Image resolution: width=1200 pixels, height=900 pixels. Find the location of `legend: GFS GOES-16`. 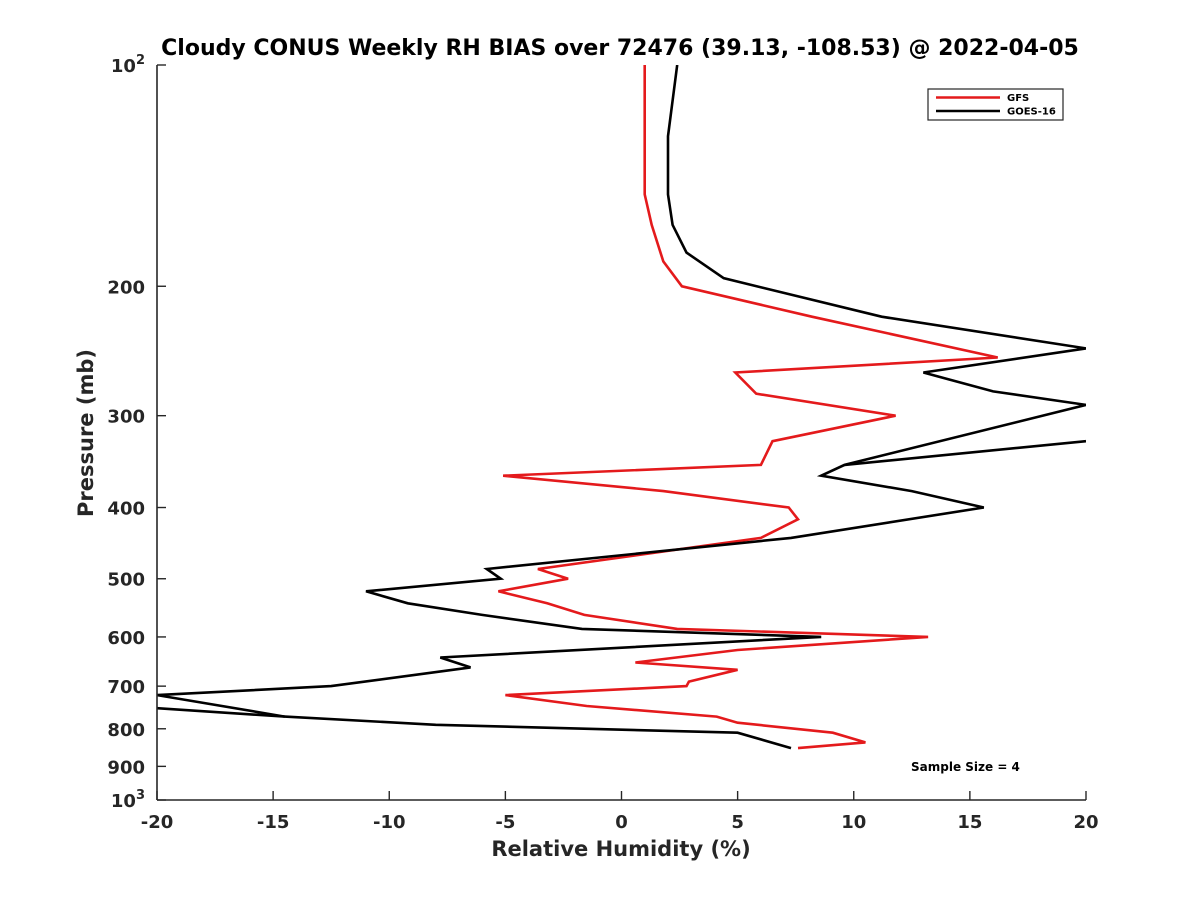

legend: GFS GOES-16 is located at coordinates (995, 104).